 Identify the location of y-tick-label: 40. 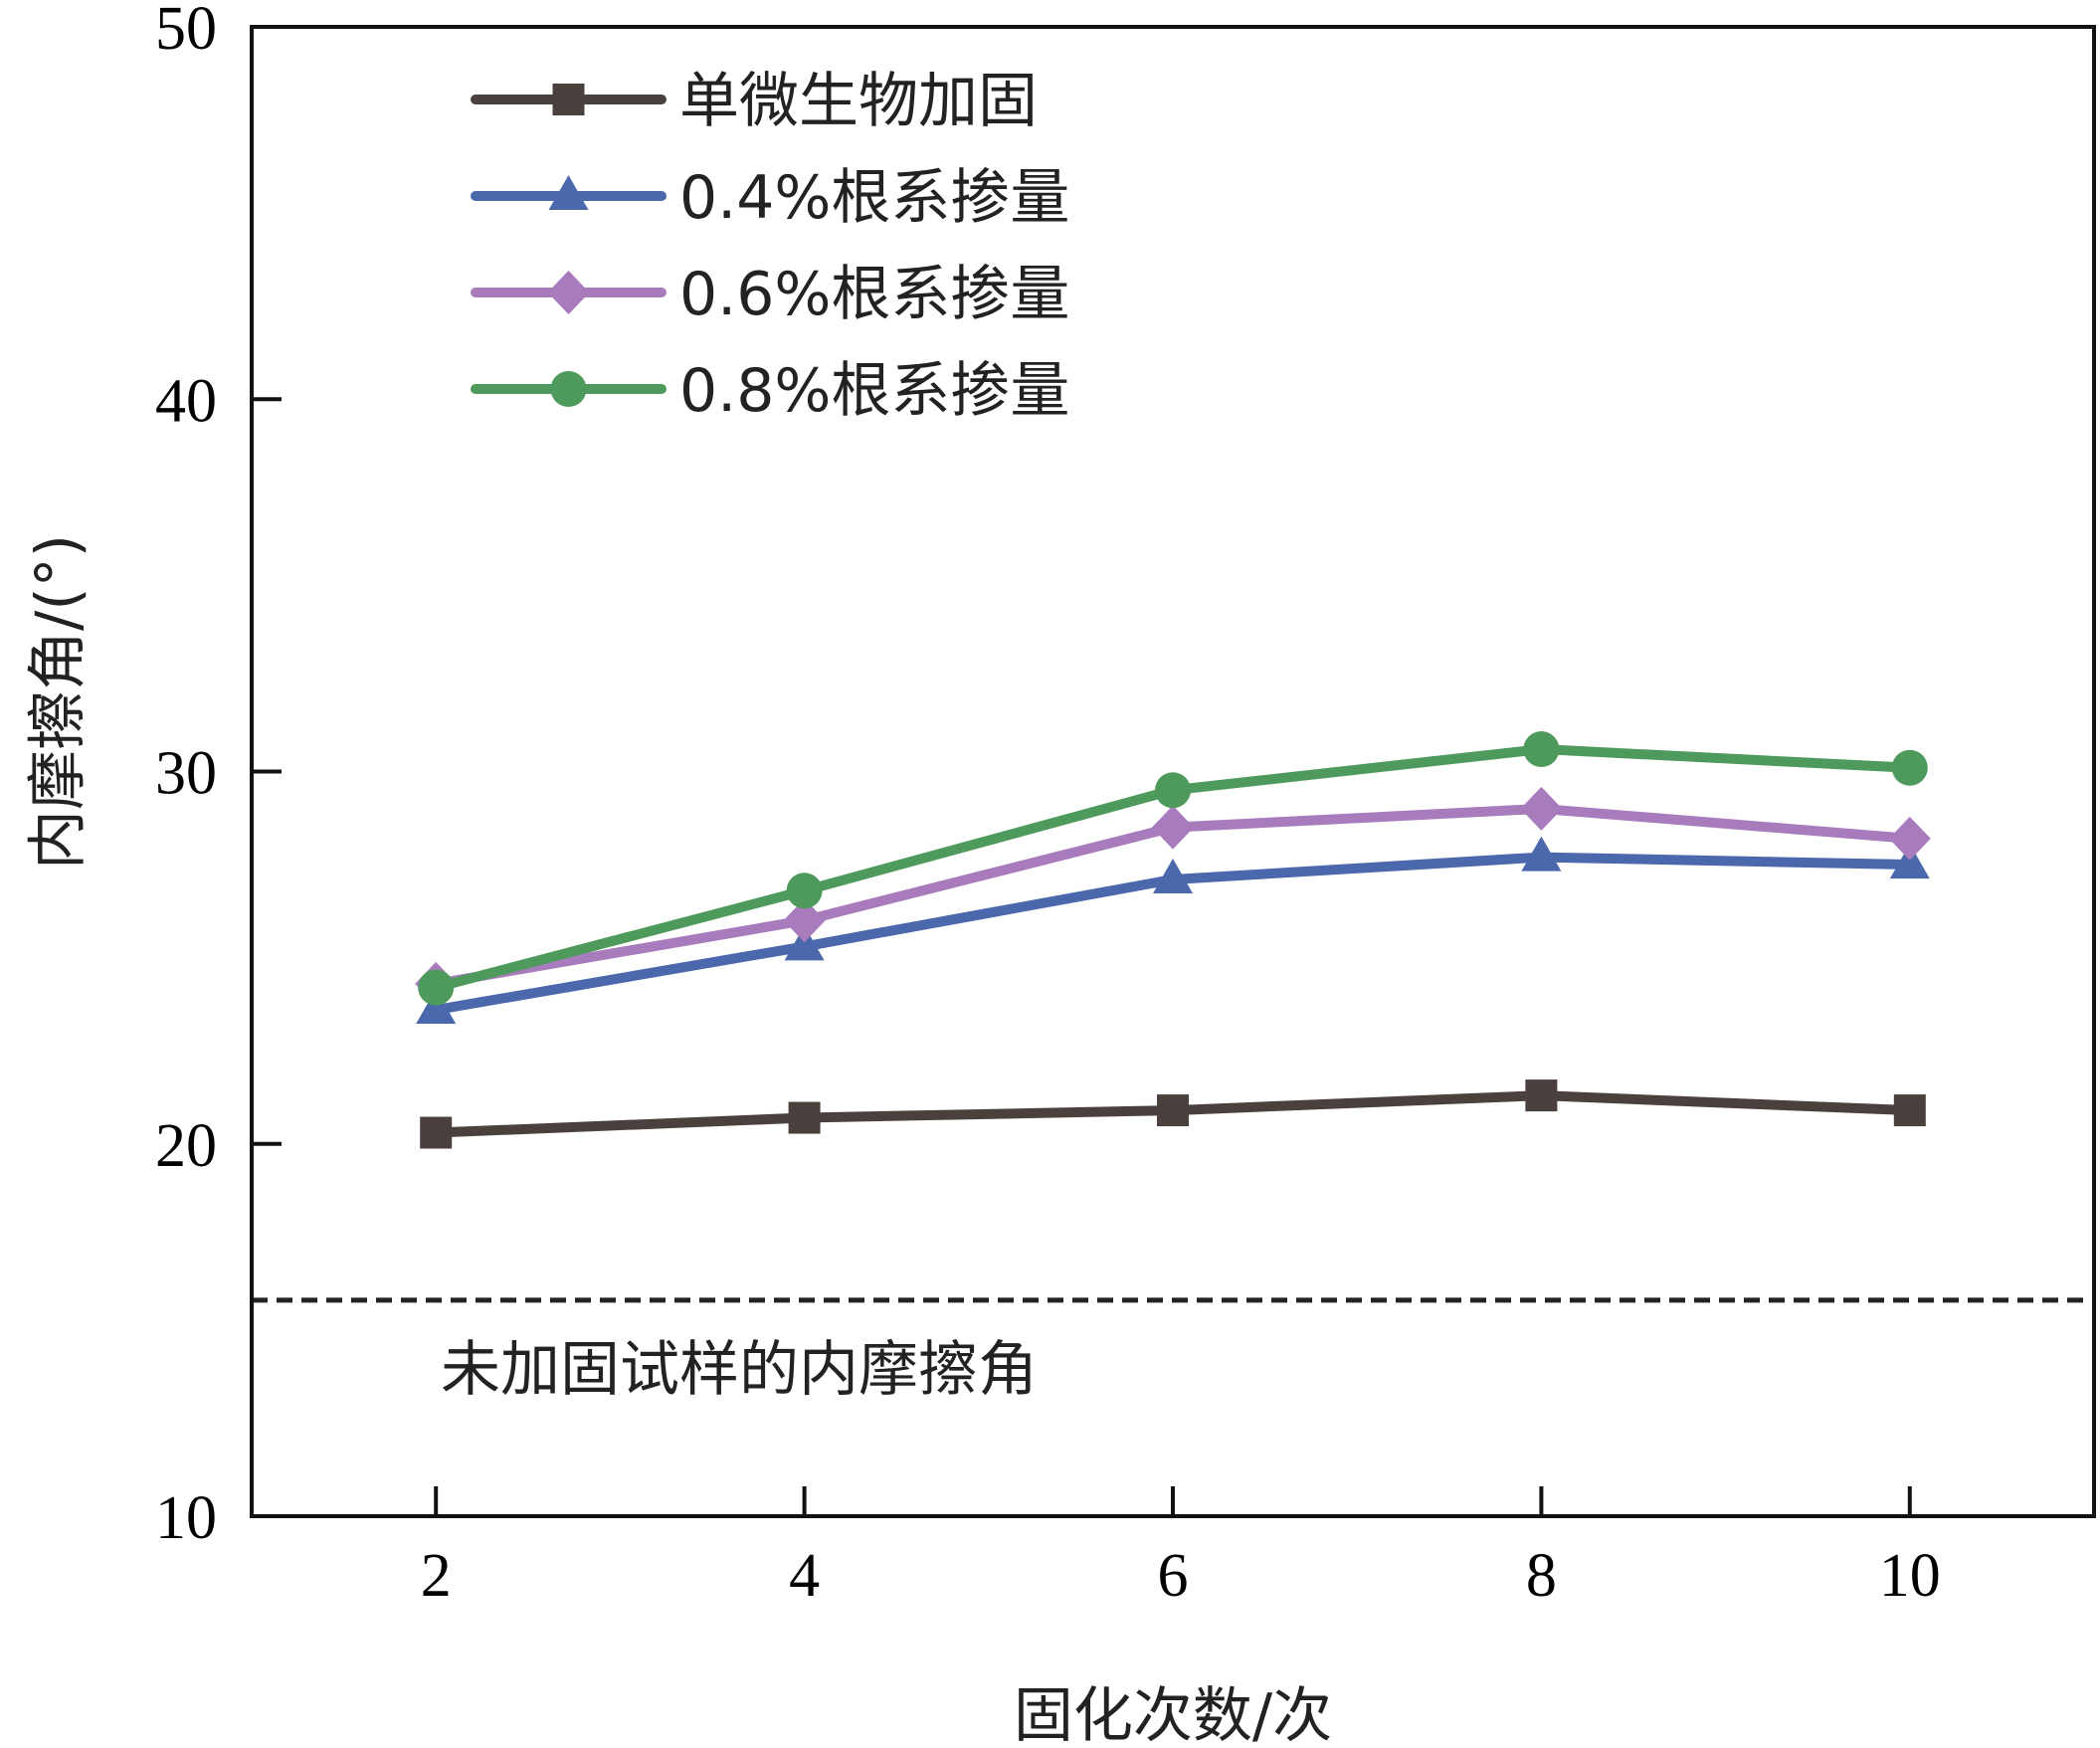
(186, 401).